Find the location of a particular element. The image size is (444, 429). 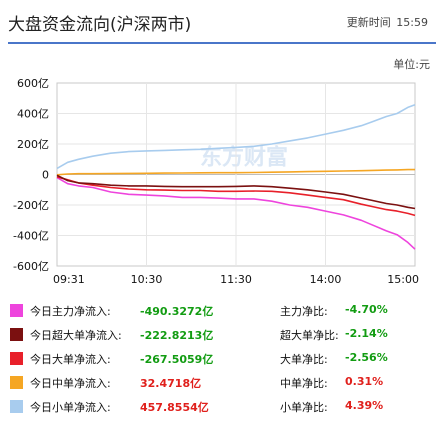

ratio-label-main: 主力净比: is located at coordinates (304, 311).